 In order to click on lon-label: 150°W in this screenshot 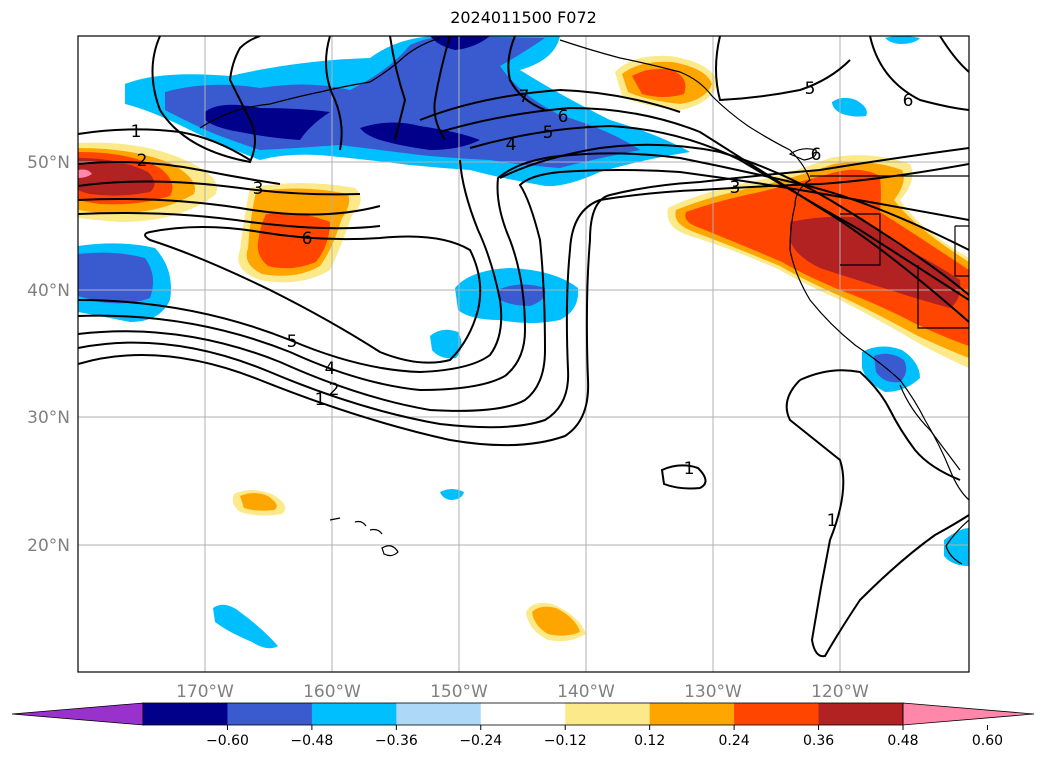, I will do `click(459, 692)`.